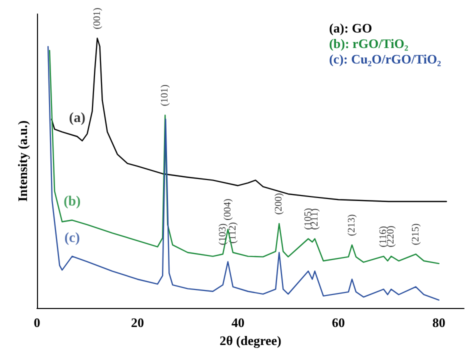 The width and height of the screenshot is (474, 360). What do you see at coordinates (368, 43) in the screenshot?
I see `text: (b): rGO/TiO₂` at bounding box center [368, 43].